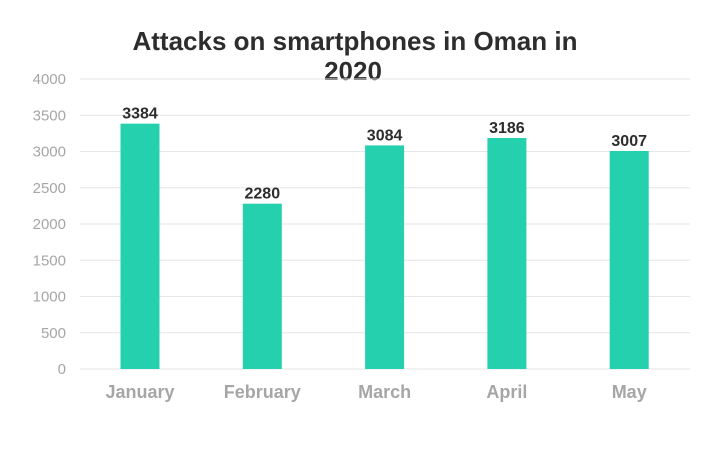 The width and height of the screenshot is (718, 449). What do you see at coordinates (140, 246) in the screenshot?
I see `bar-january` at bounding box center [140, 246].